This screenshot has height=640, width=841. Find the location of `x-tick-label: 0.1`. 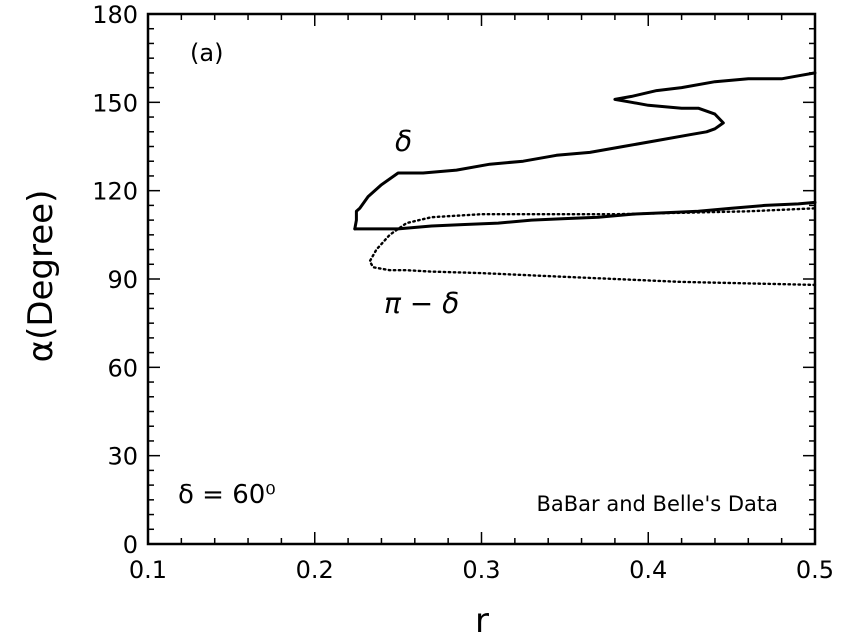

x-tick-label: 0.1 is located at coordinates (148, 570).